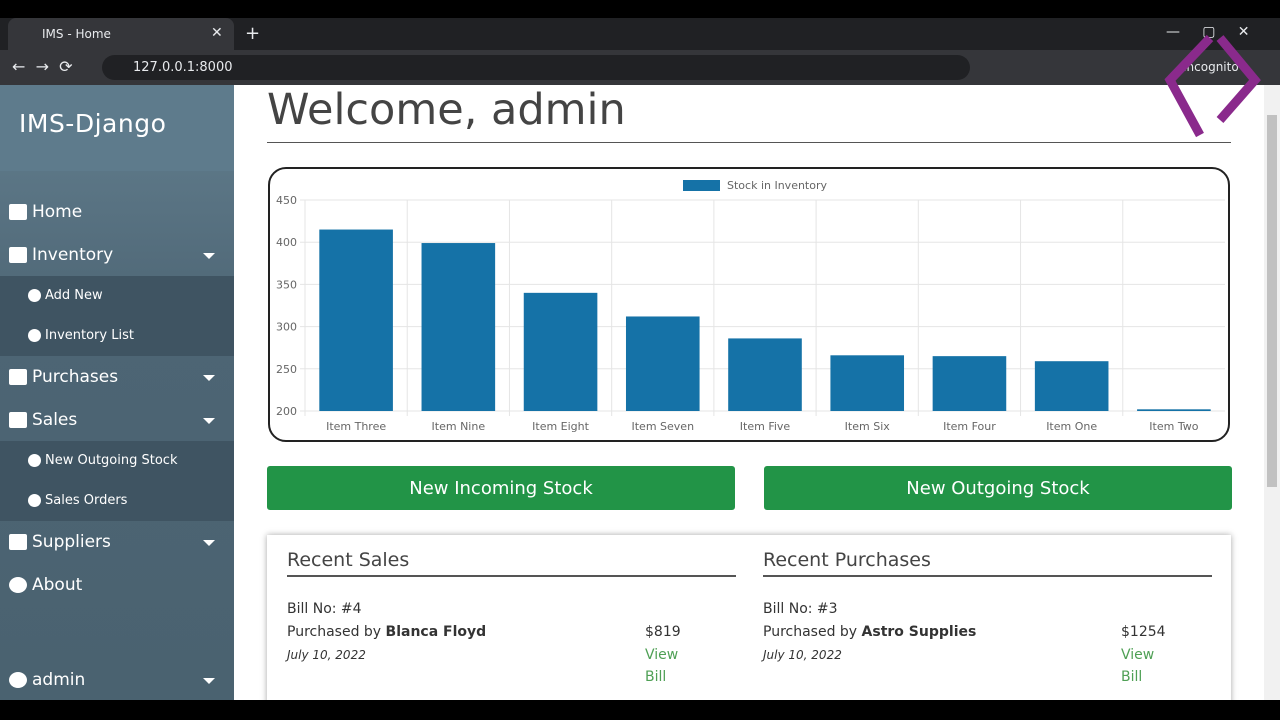  Describe the element at coordinates (868, 426) in the screenshot. I see `x-tick-label: Item Six` at that location.